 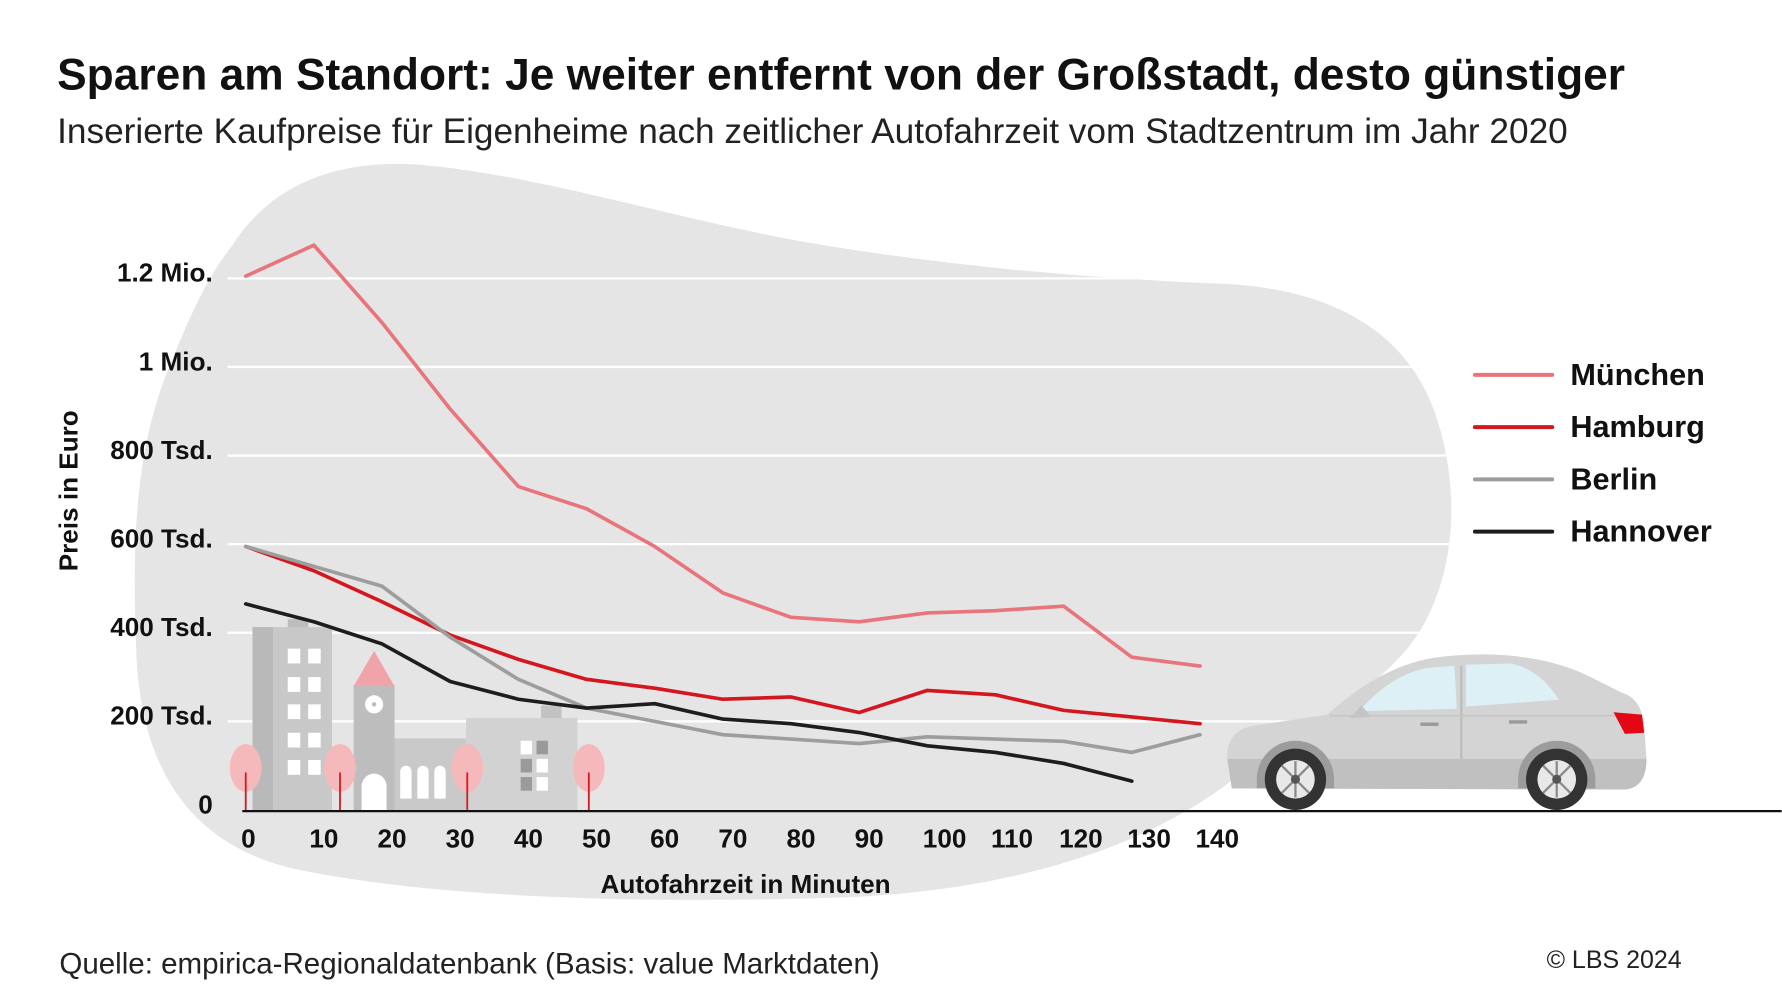 What do you see at coordinates (1637, 375) in the screenshot?
I see `legend-label: München` at bounding box center [1637, 375].